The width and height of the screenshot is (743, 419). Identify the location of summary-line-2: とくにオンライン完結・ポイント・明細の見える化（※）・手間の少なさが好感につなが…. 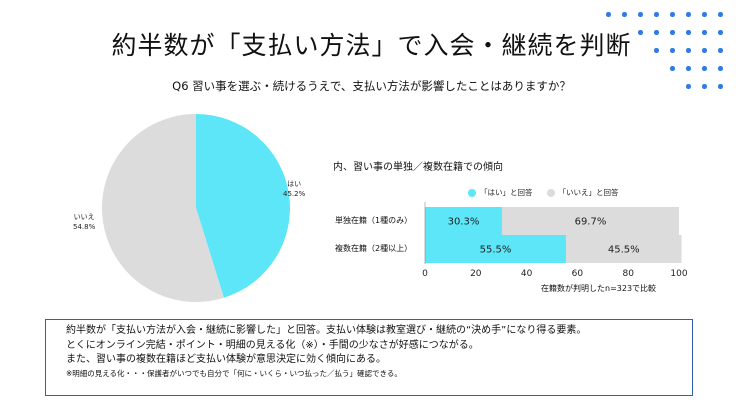
(272, 345).